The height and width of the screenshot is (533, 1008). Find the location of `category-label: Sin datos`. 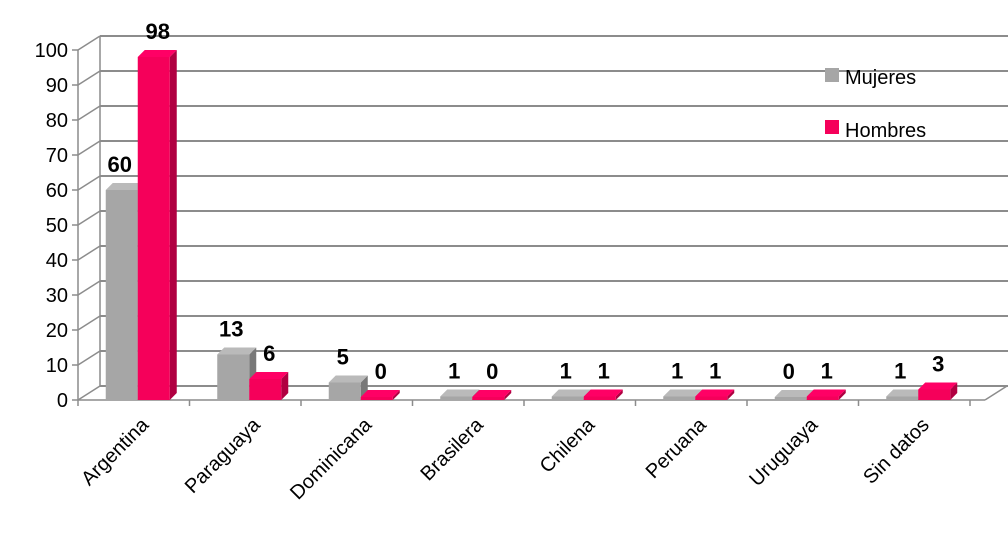

category-label: Sin datos is located at coordinates (896, 451).